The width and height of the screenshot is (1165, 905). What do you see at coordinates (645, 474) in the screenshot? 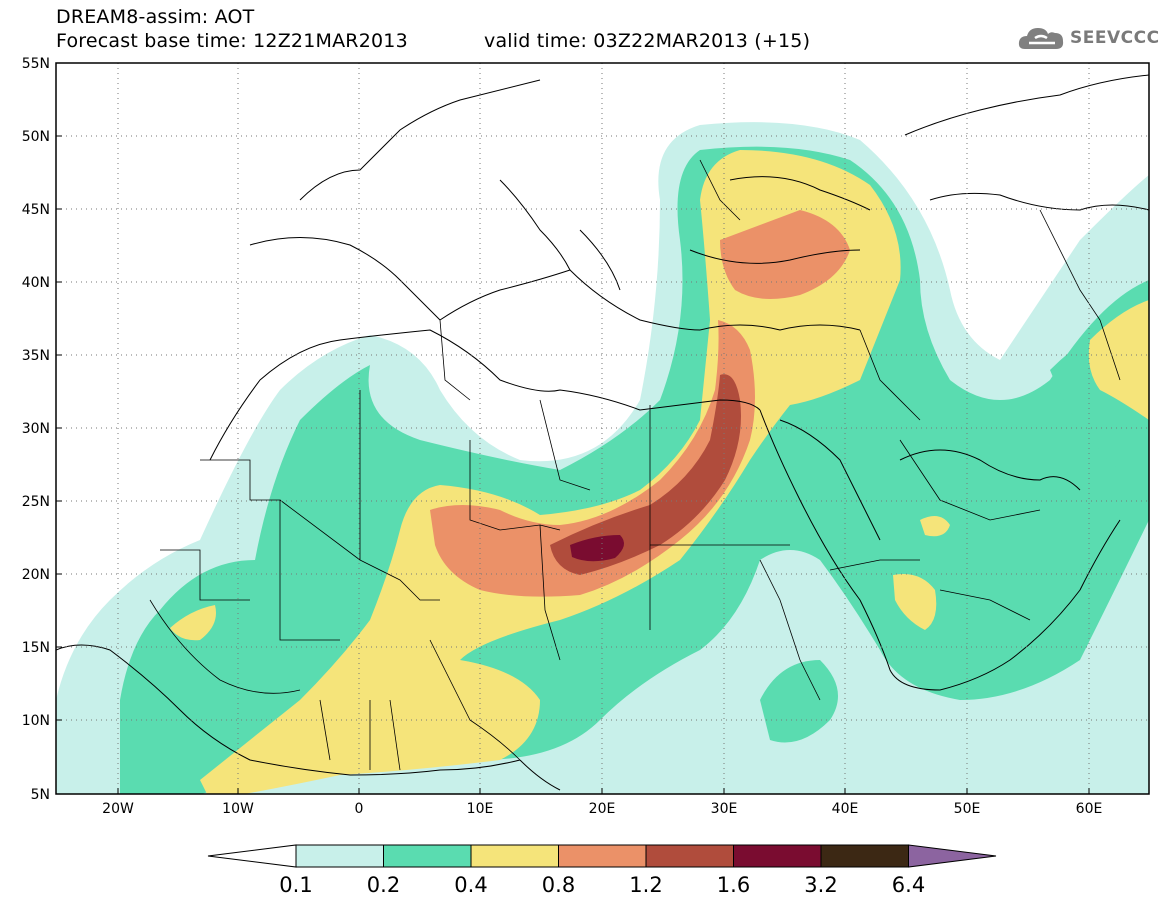
I see `aot-level-1.2` at bounding box center [645, 474].